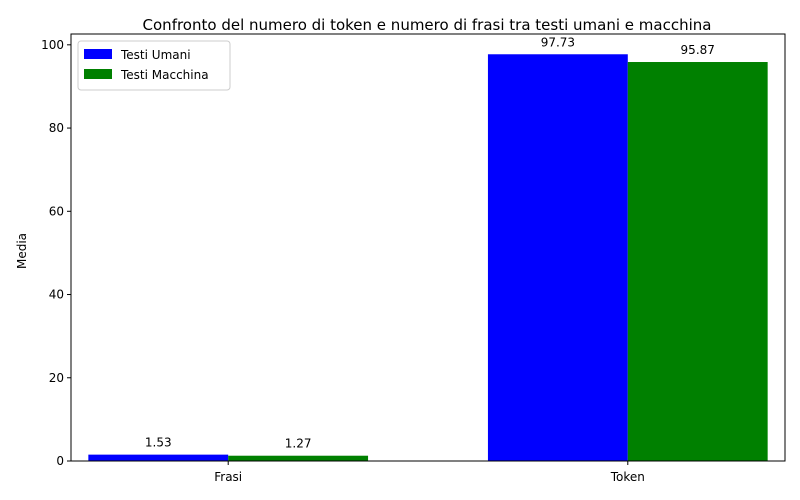 The width and height of the screenshot is (800, 500). Describe the element at coordinates (52, 45) in the screenshot. I see `y-tick-label: 100` at that location.